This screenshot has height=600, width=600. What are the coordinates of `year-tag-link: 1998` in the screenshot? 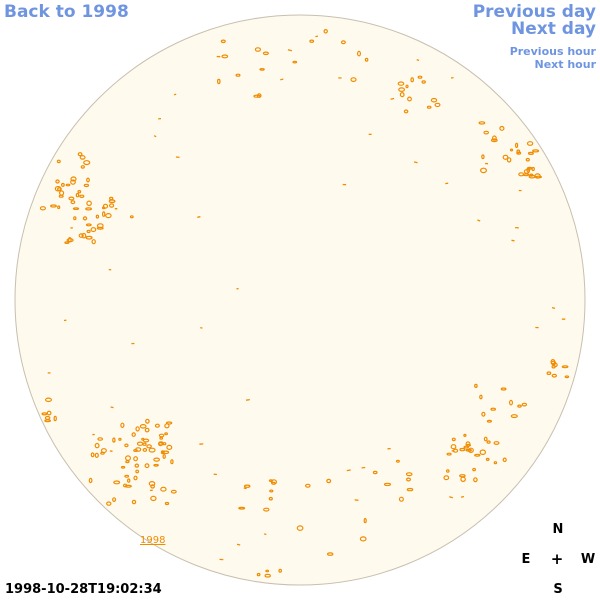 It's located at (153, 540).